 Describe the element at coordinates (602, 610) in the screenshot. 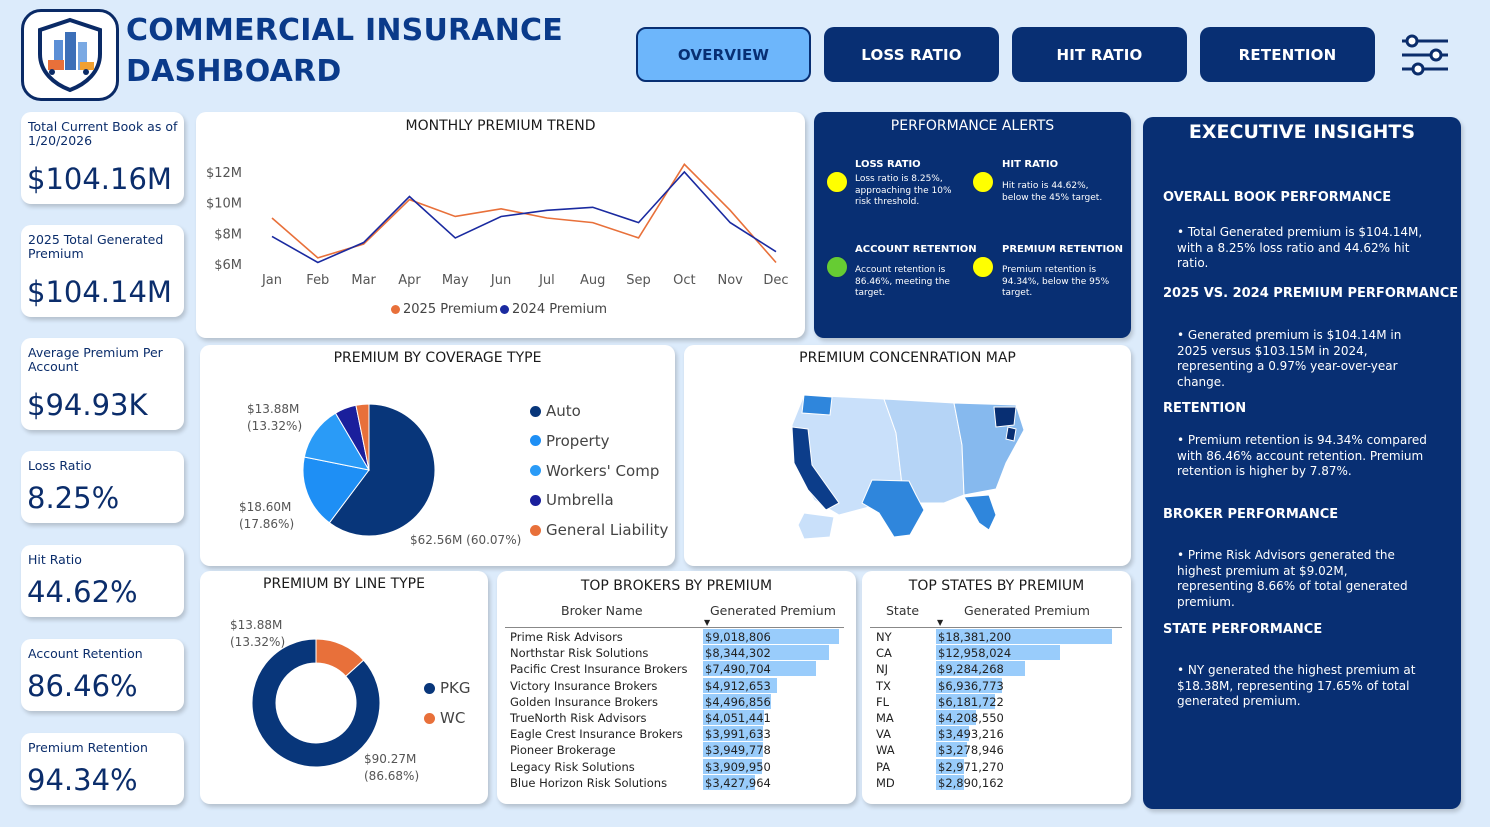

I see `col-header-broker-name: Broker Name` at that location.